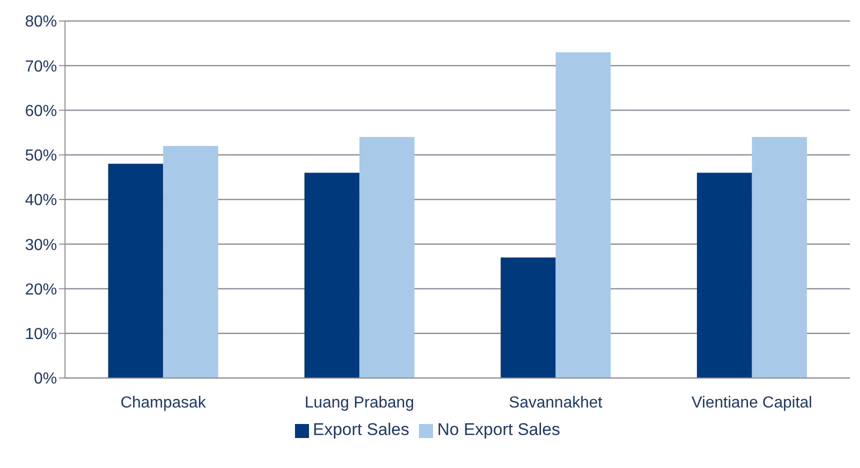 The image size is (860, 468). Describe the element at coordinates (163, 403) in the screenshot. I see `x-tick-label: Champasak` at that location.